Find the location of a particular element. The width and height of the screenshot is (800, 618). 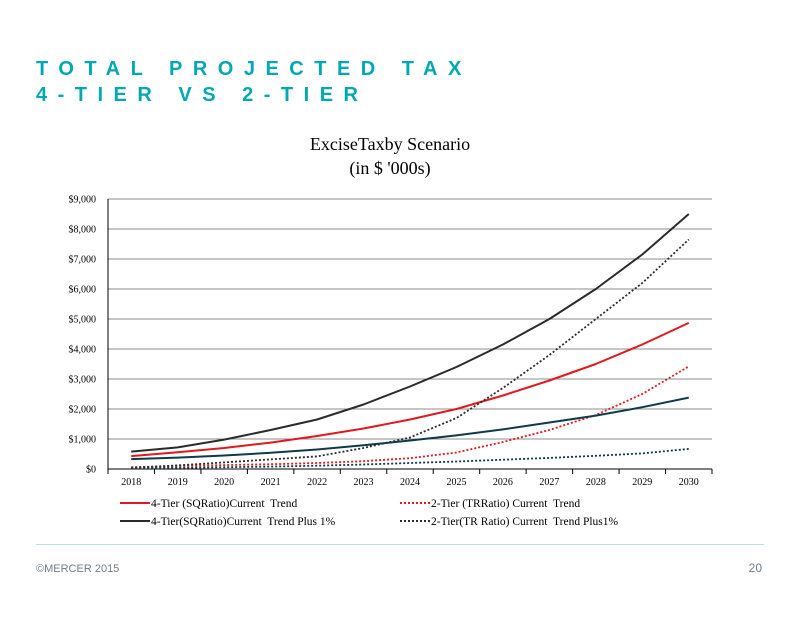

legend-label: 2-Tier(TR Ratio) Current Trend Plus1% is located at coordinates (525, 522).